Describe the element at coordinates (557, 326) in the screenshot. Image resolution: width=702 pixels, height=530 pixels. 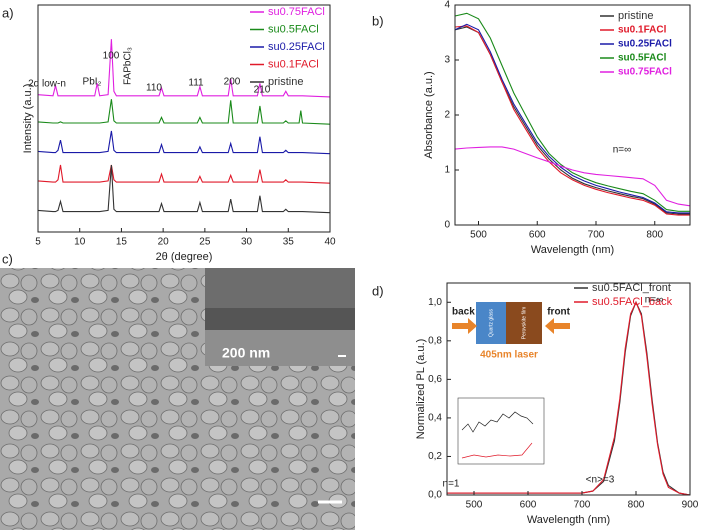
I see `arrow-front` at that location.